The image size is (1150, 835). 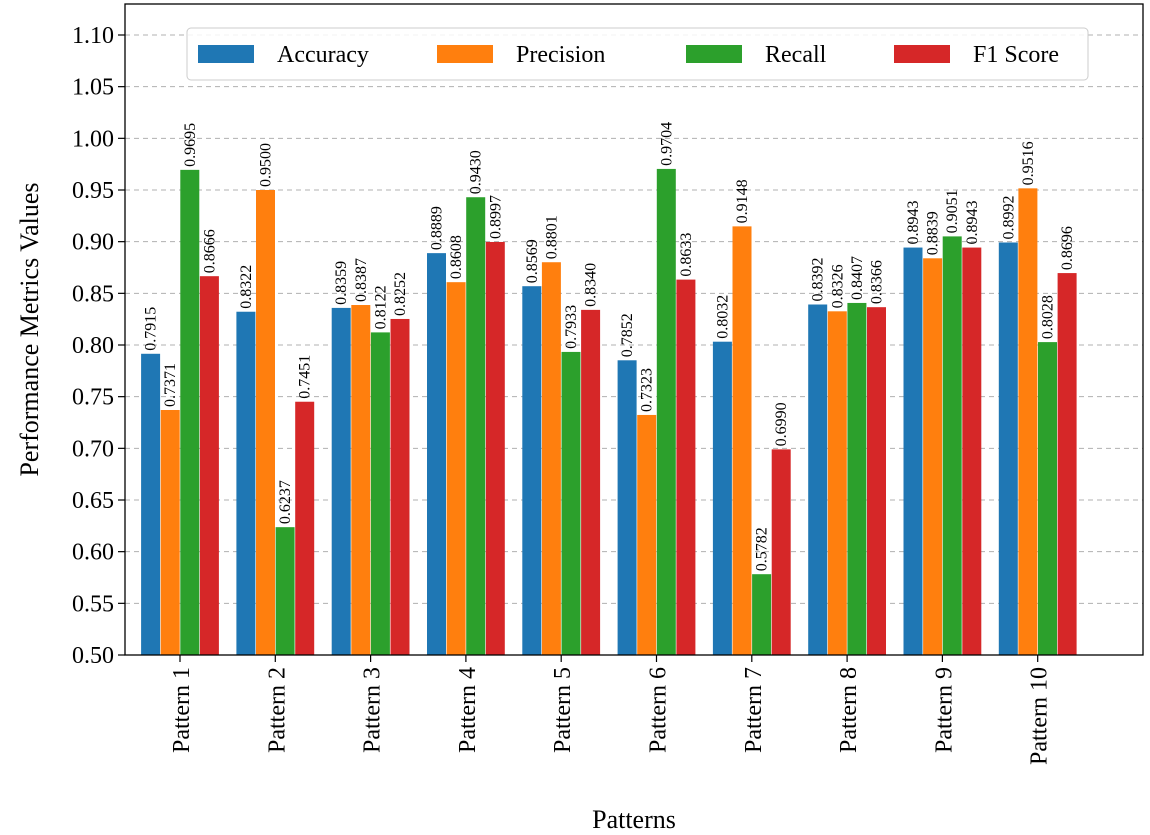 What do you see at coordinates (373, 710) in the screenshot?
I see `x-tick-label: Pattern 3` at bounding box center [373, 710].